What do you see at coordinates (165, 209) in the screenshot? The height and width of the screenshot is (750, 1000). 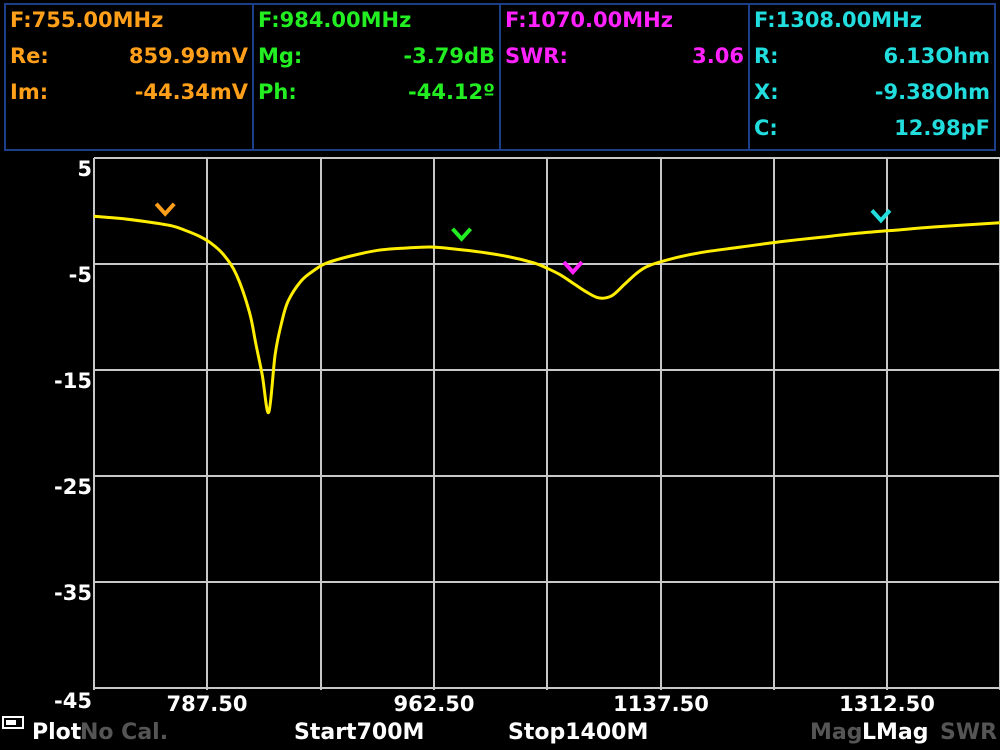 I see `marker-1-chevron` at bounding box center [165, 209].